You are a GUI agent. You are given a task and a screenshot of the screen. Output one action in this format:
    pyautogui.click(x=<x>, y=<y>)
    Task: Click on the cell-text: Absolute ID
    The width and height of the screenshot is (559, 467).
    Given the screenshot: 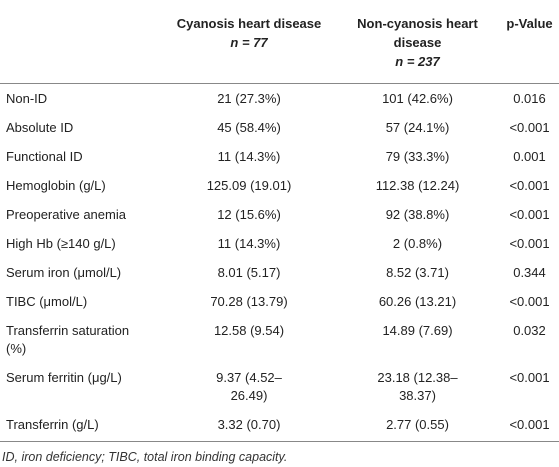 What is the action you would take?
    pyautogui.click(x=40, y=127)
    